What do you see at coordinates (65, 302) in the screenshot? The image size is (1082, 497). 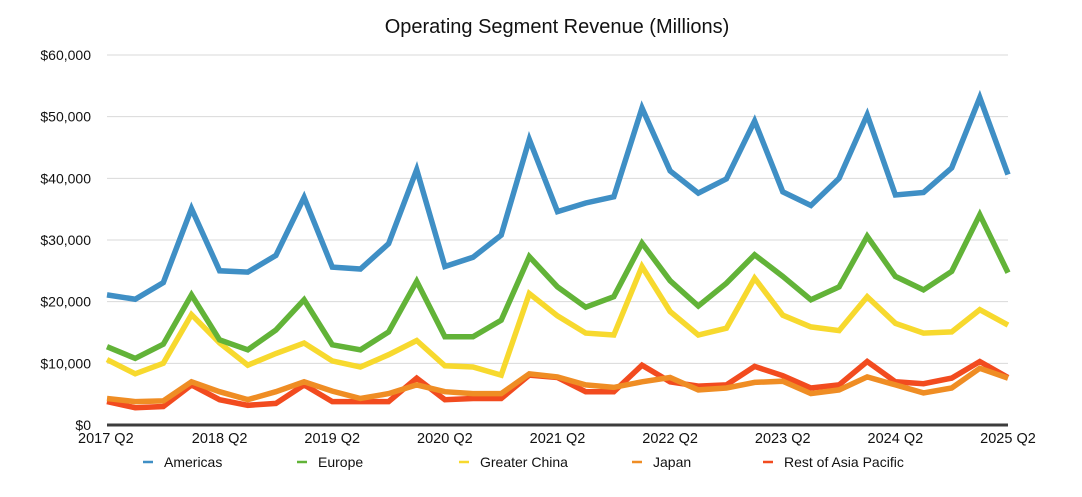 I see `y-tick-label: $20,000` at bounding box center [65, 302].